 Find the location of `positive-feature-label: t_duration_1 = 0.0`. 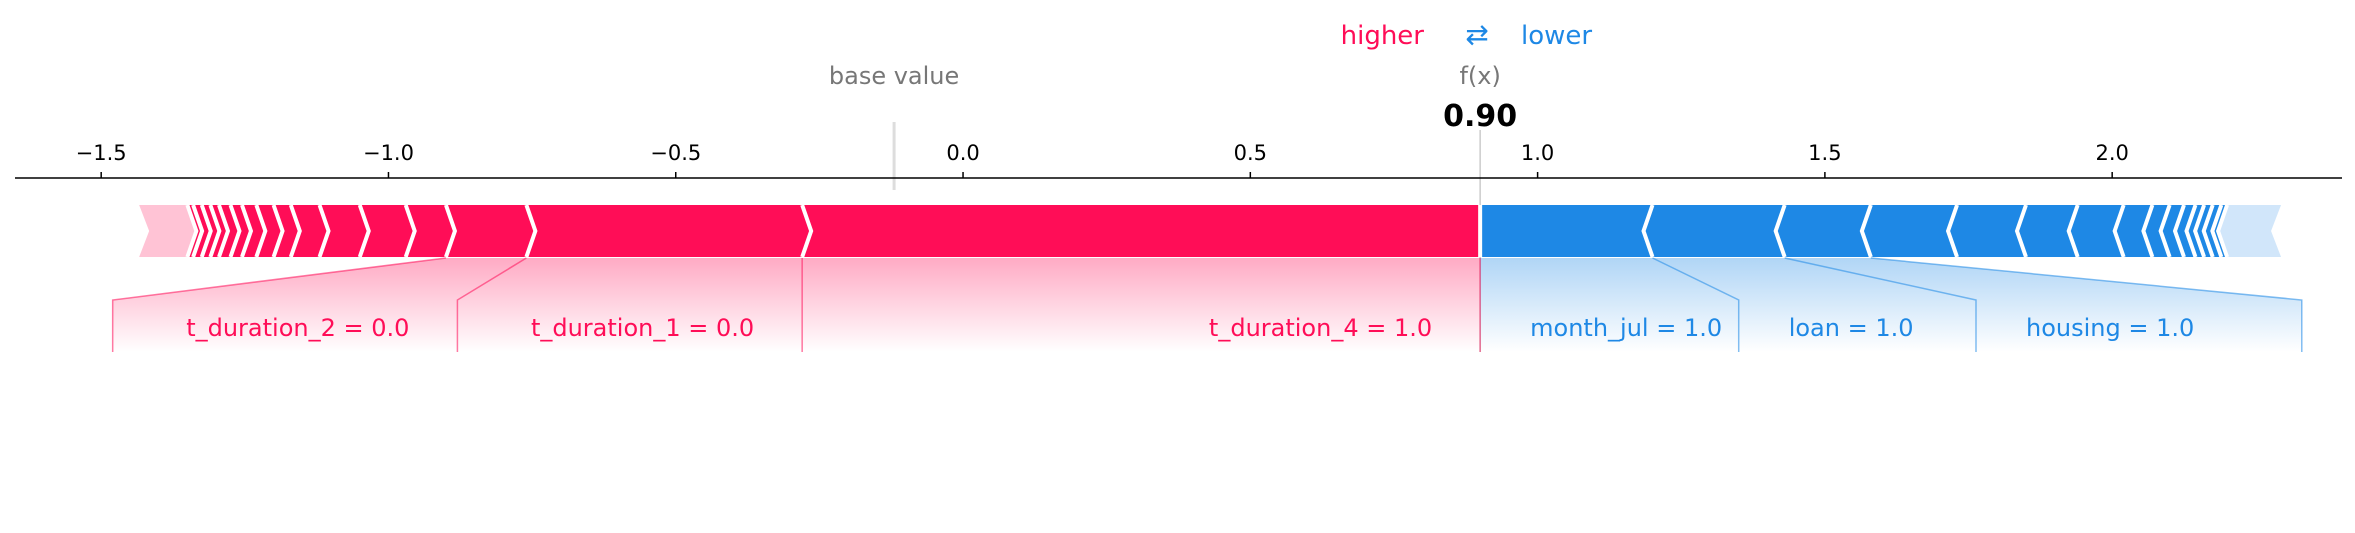

positive-feature-label: t_duration_1 = 0.0 is located at coordinates (642, 328).